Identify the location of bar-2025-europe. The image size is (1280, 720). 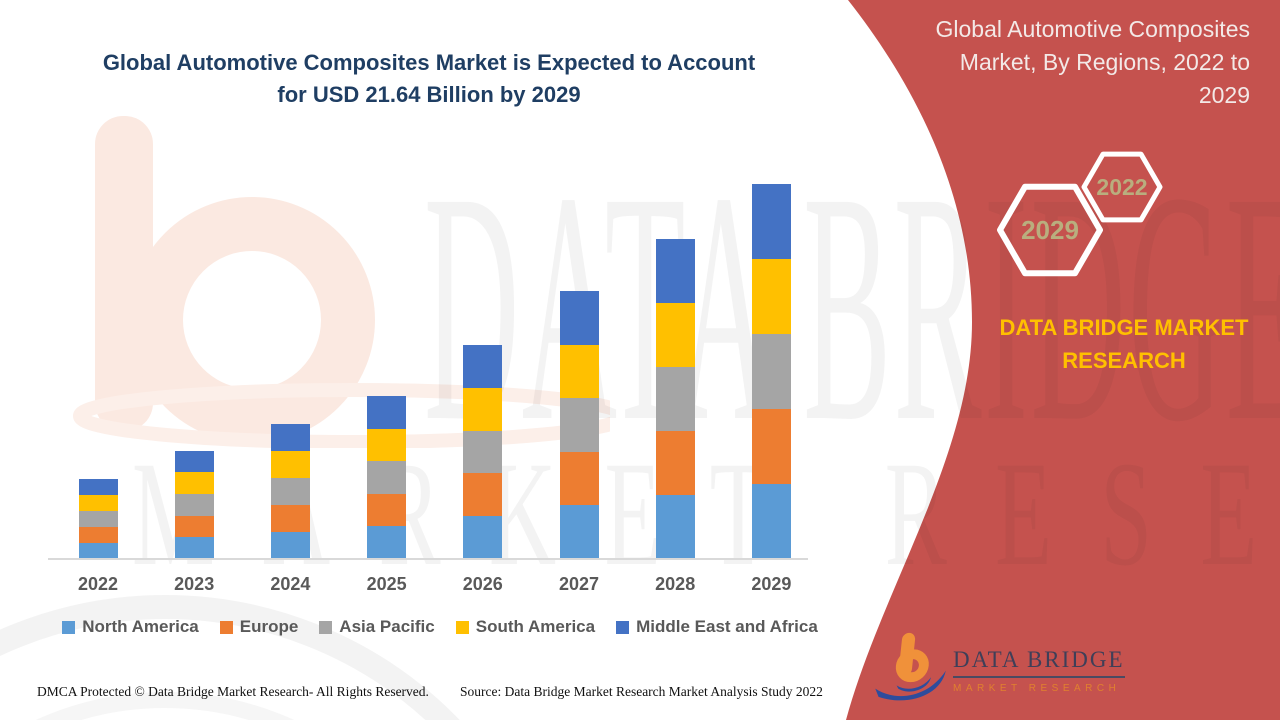
(387, 510).